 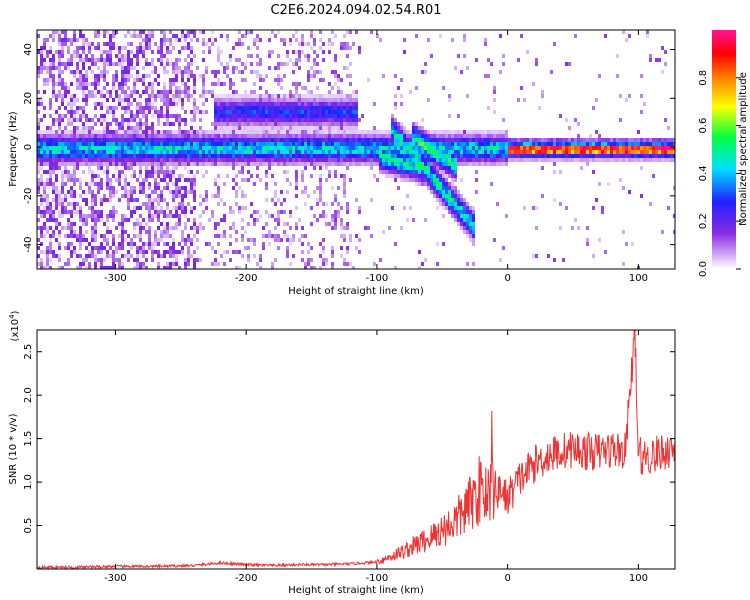 I want to click on x-tick-label: 0, so click(x=507, y=578).